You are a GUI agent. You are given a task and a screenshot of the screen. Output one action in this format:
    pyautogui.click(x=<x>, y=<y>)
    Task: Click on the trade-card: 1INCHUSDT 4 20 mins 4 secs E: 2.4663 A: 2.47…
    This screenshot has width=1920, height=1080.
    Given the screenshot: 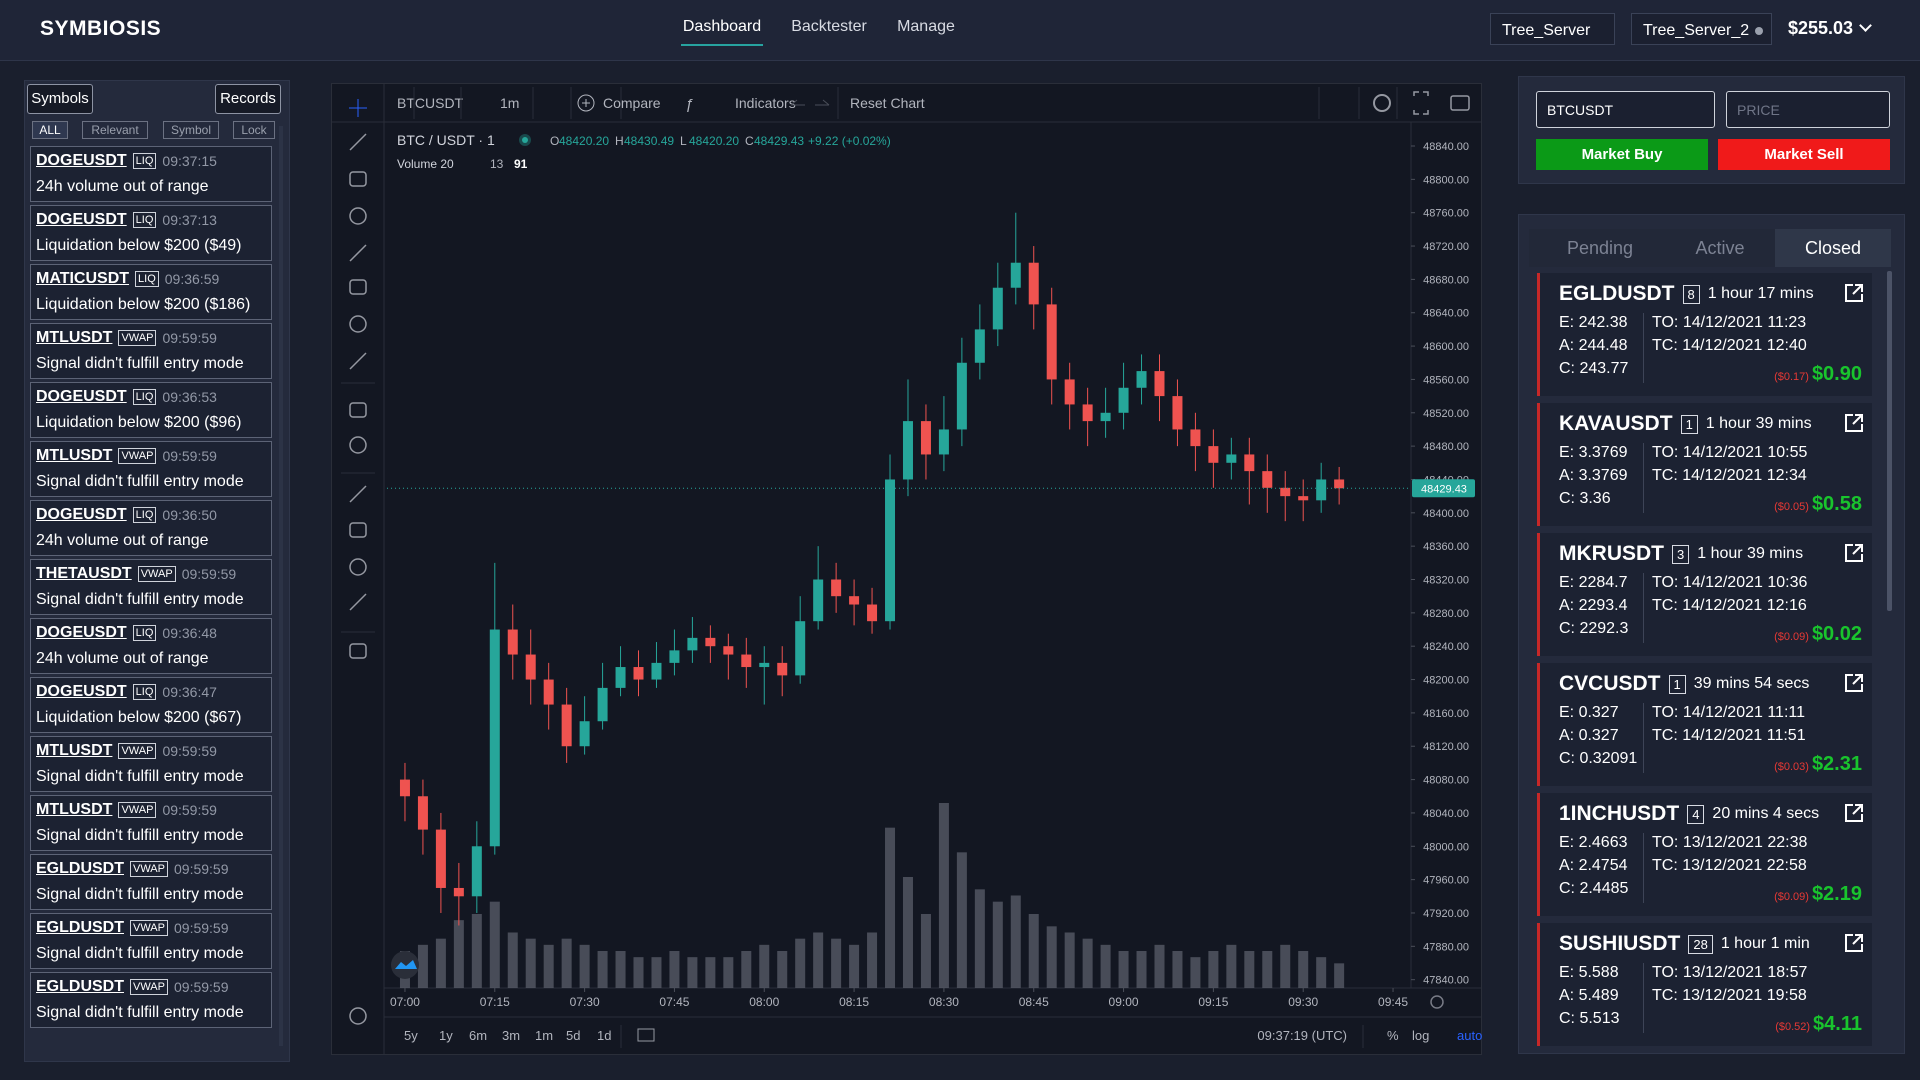 What is the action you would take?
    pyautogui.click(x=1704, y=854)
    